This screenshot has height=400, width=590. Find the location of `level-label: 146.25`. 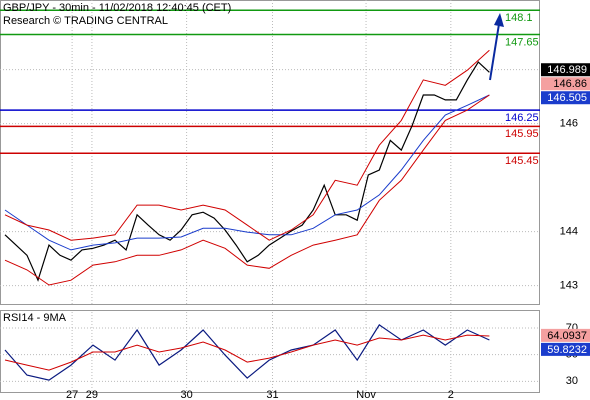

level-label: 146.25 is located at coordinates (522, 118).